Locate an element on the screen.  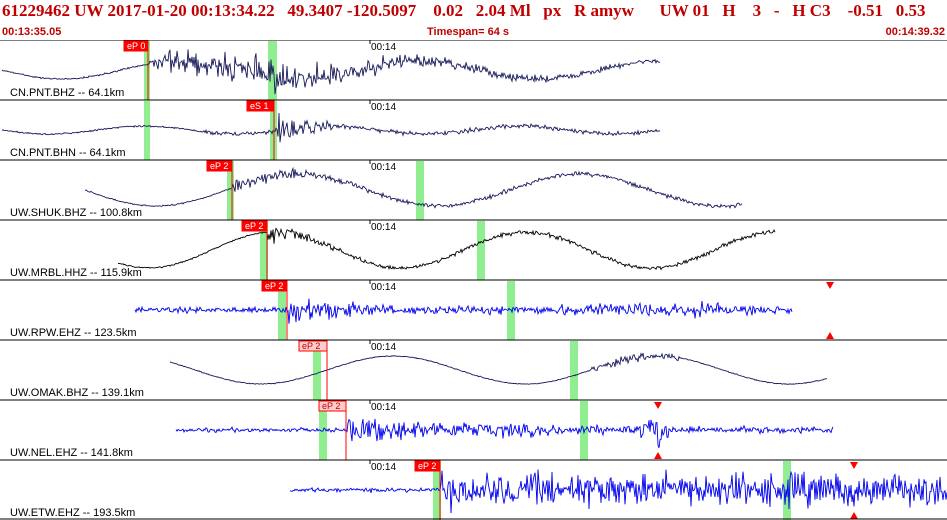
trace-row: 00:14 eP 2 UW.OMAK.BHZ -- 139.1km is located at coordinates (473, 369).